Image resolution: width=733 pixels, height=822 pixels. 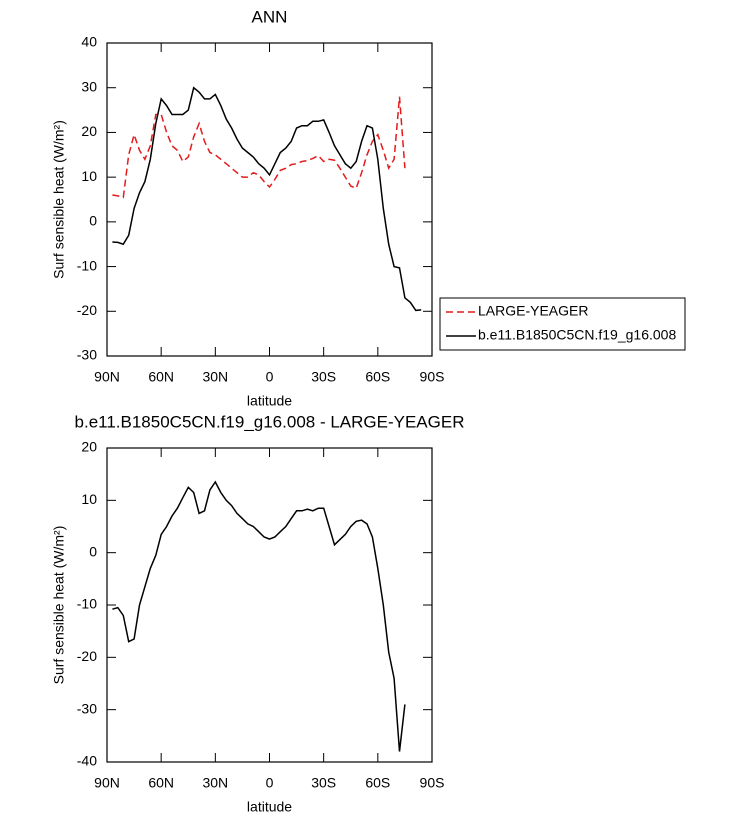 What do you see at coordinates (577, 335) in the screenshot?
I see `legend-label: b.e11.B1850C5CN.f19_g16.008` at bounding box center [577, 335].